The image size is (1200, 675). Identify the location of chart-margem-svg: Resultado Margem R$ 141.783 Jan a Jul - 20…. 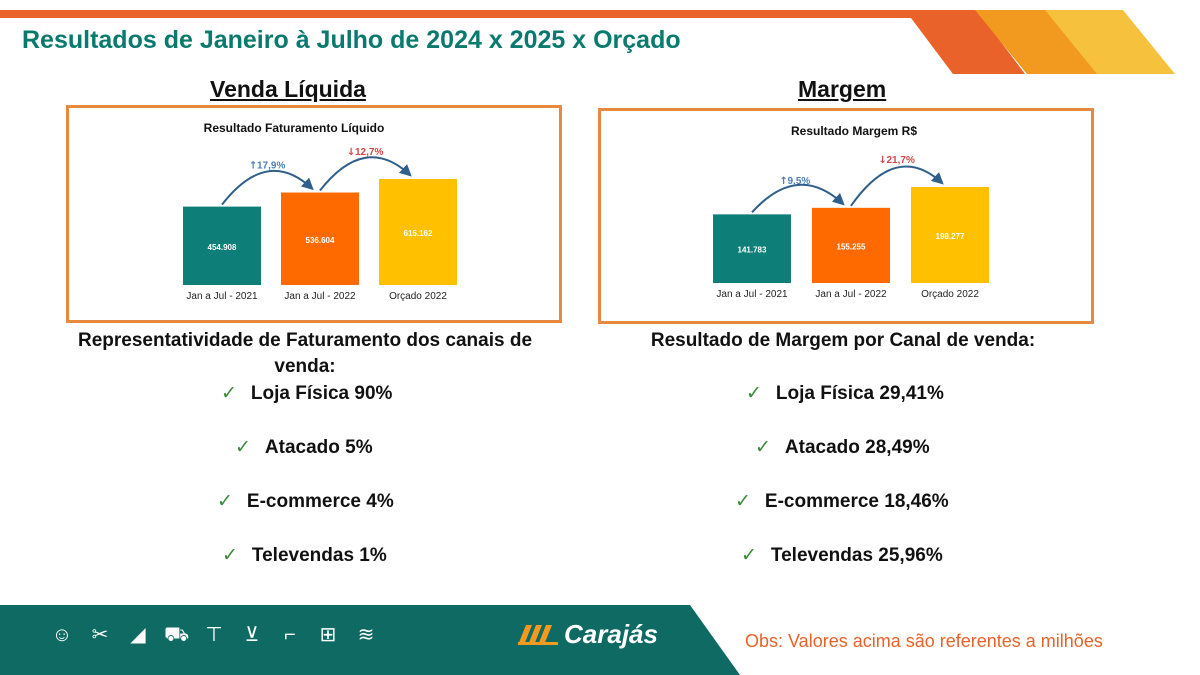
(851, 212).